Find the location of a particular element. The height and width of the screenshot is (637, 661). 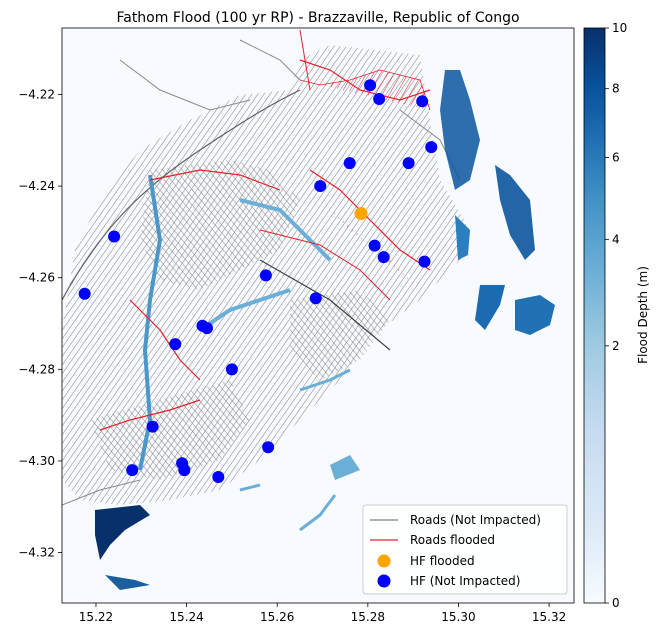

y-tick-label: −4.28 is located at coordinates (36, 369).